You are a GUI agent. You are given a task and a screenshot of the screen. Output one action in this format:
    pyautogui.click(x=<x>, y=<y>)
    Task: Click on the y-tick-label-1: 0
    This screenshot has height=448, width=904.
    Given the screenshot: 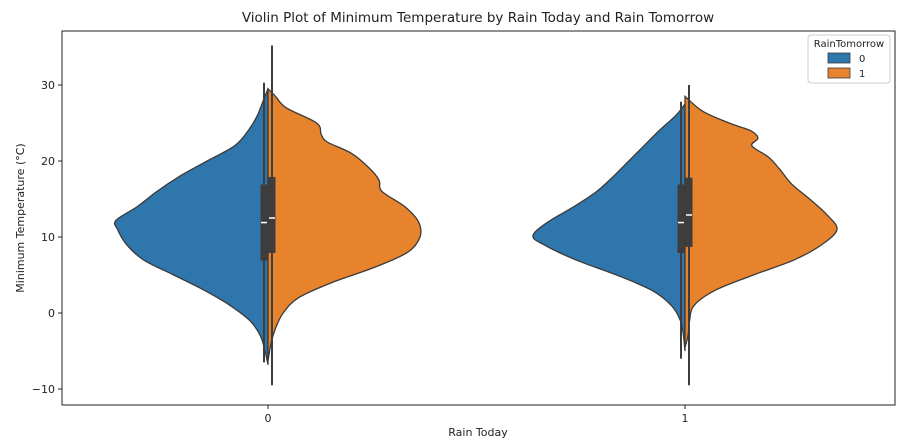 What is the action you would take?
    pyautogui.click(x=51, y=313)
    